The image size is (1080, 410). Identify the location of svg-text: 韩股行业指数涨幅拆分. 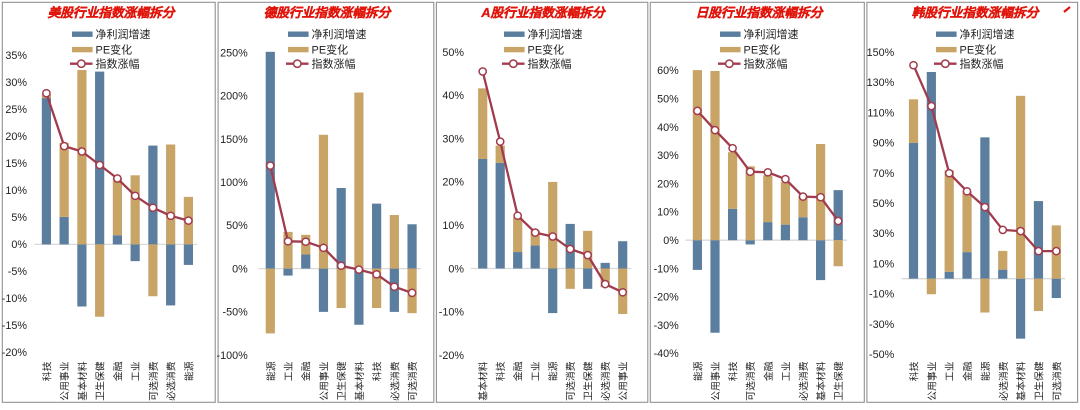
(976, 13).